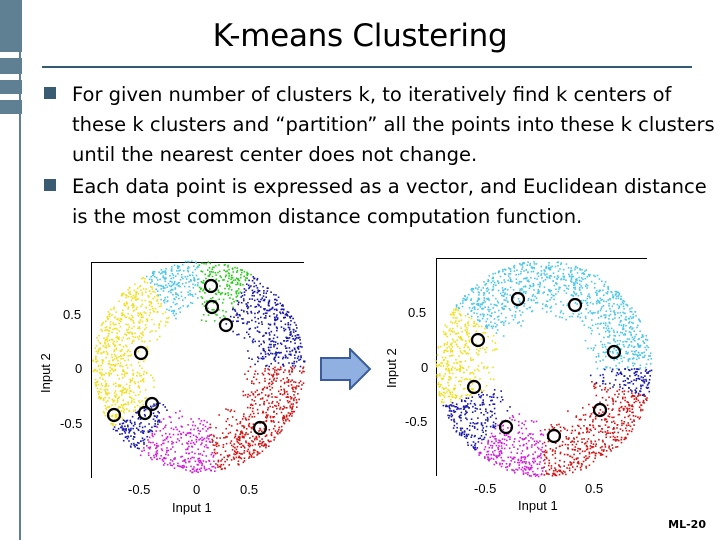  What do you see at coordinates (346, 369) in the screenshot?
I see `right-arrow-icon` at bounding box center [346, 369].